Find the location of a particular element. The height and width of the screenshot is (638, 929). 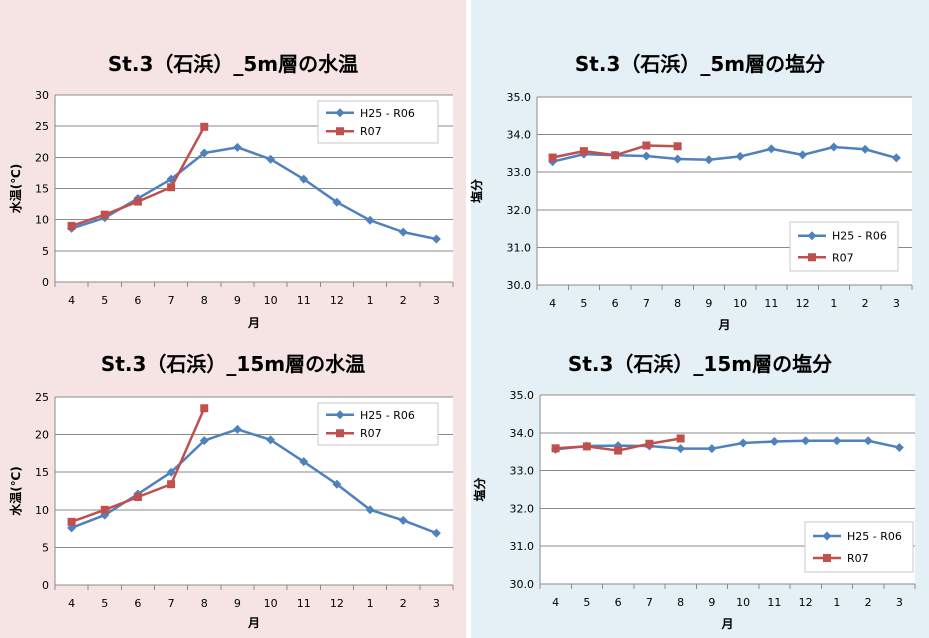

chart-title-5m-salinity: St.3（石浜）_5m層の塩分 is located at coordinates (700, 64).